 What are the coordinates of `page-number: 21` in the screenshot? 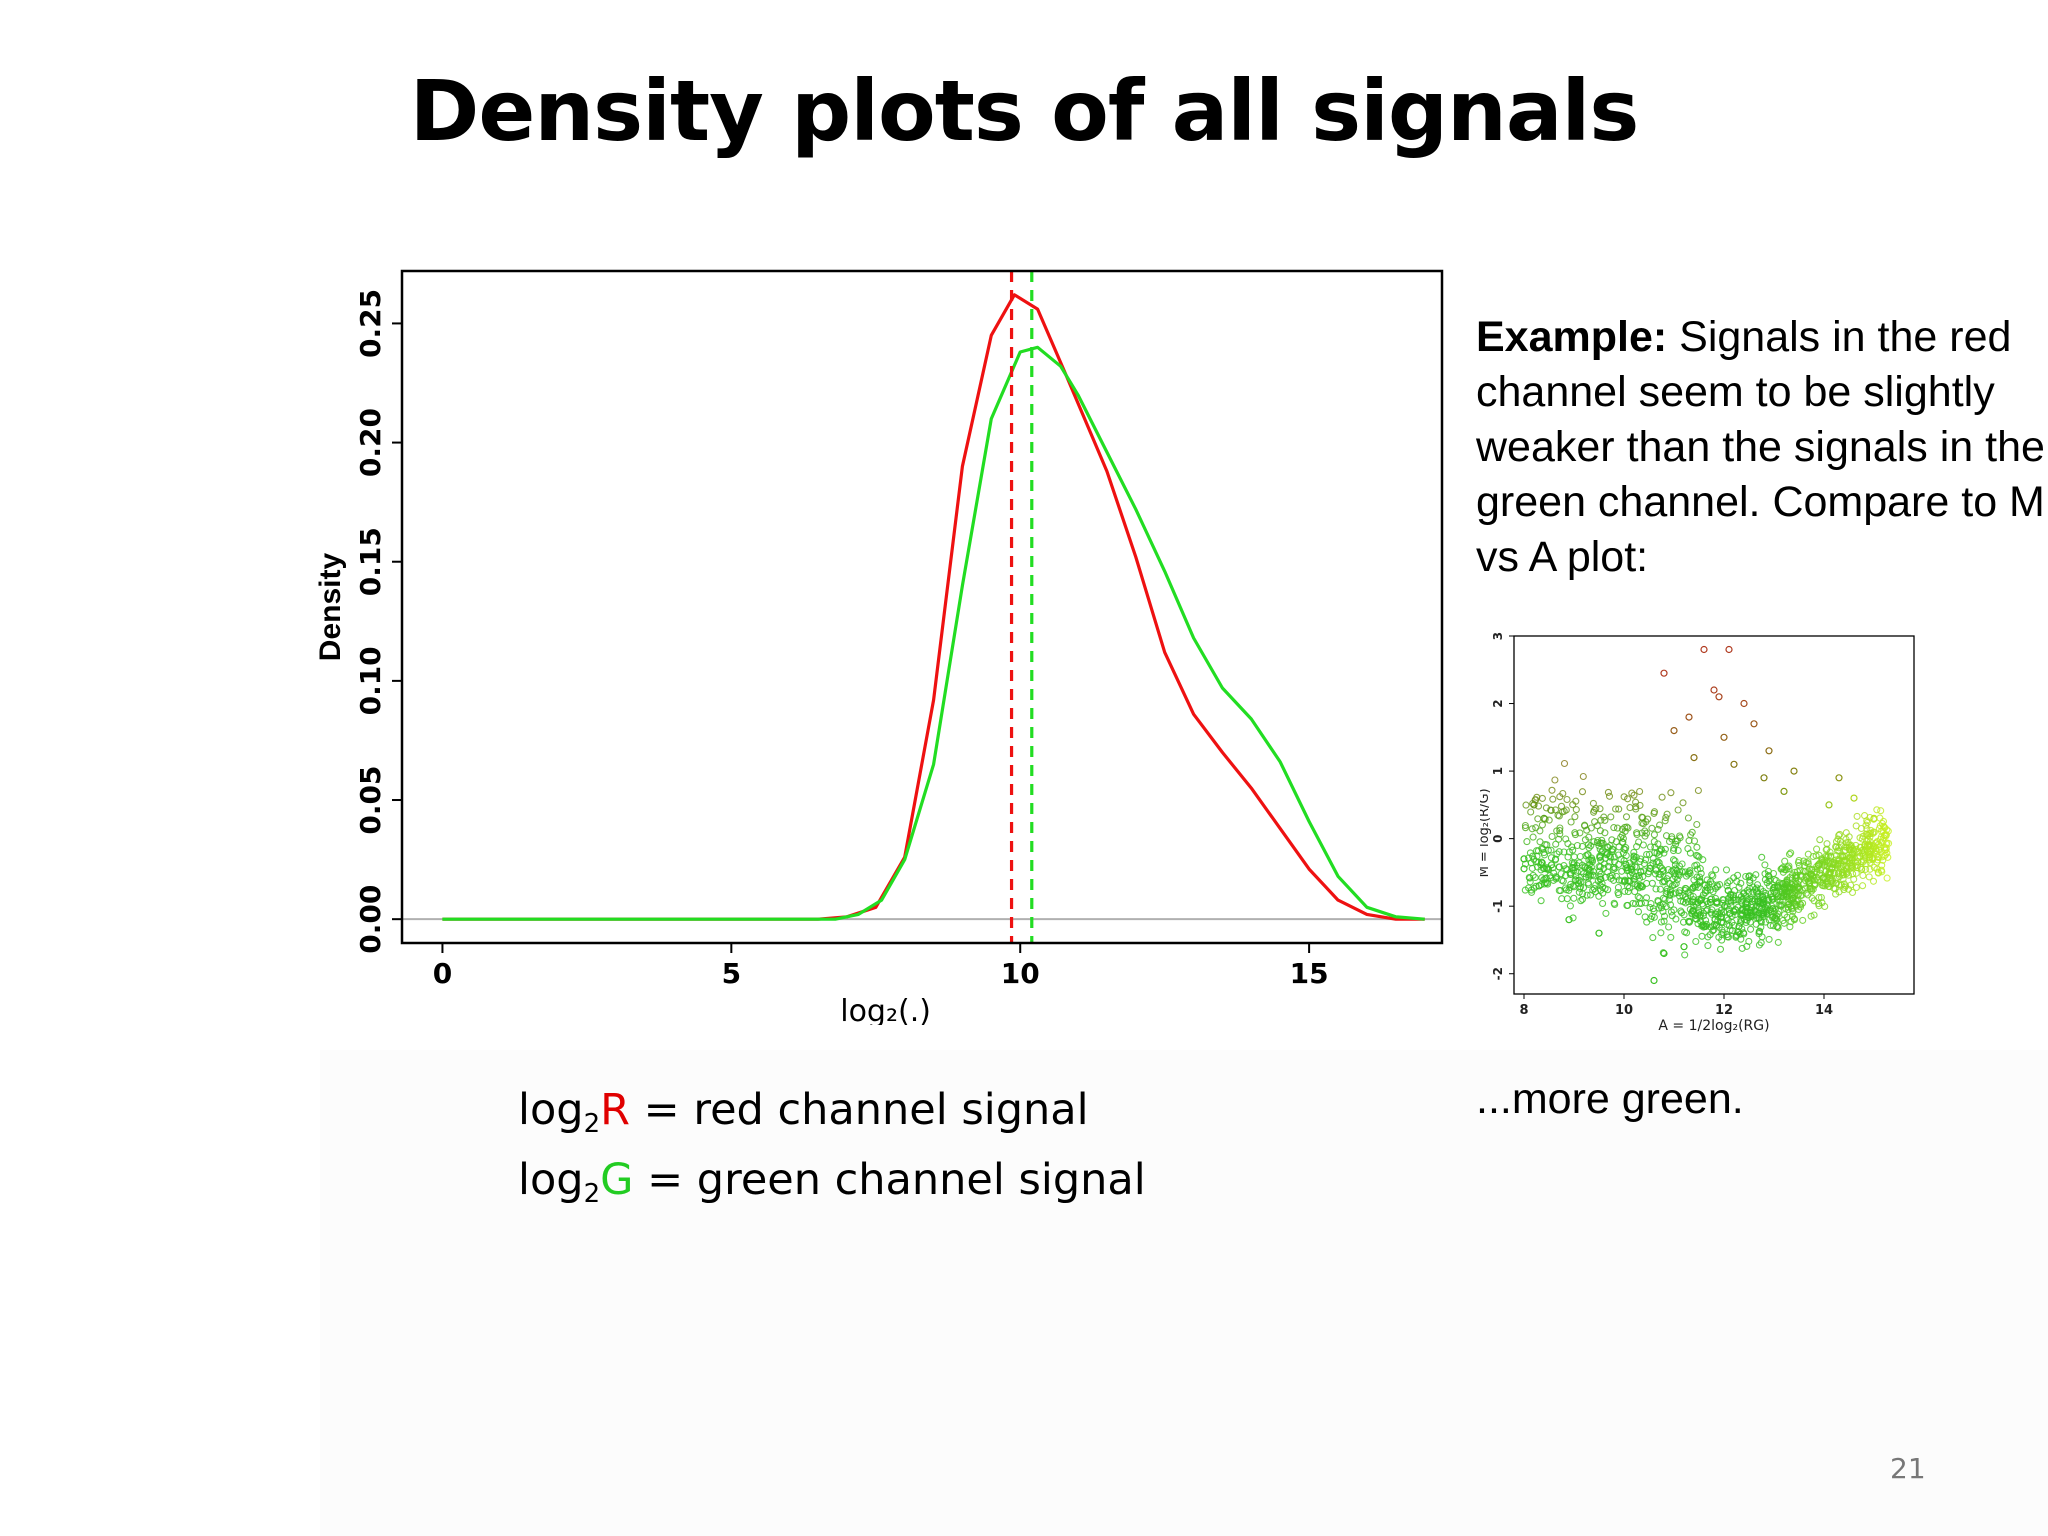 It's located at (1908, 1468).